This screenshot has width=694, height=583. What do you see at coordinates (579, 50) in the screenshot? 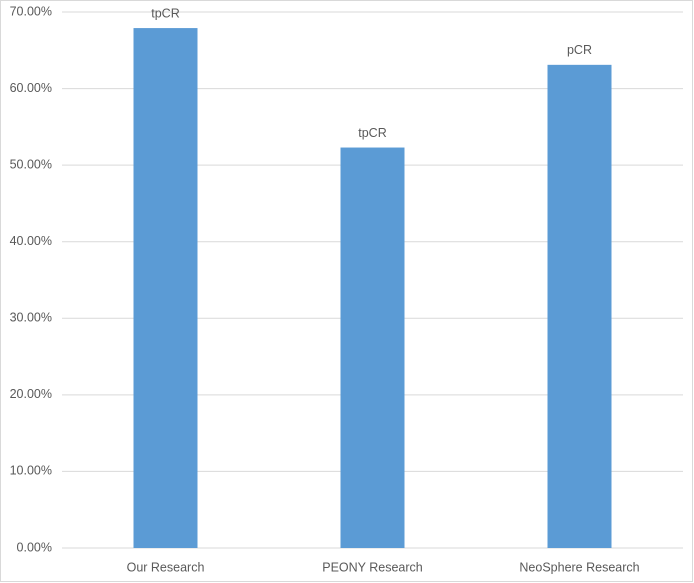
I see `bar-label: pCR` at bounding box center [579, 50].